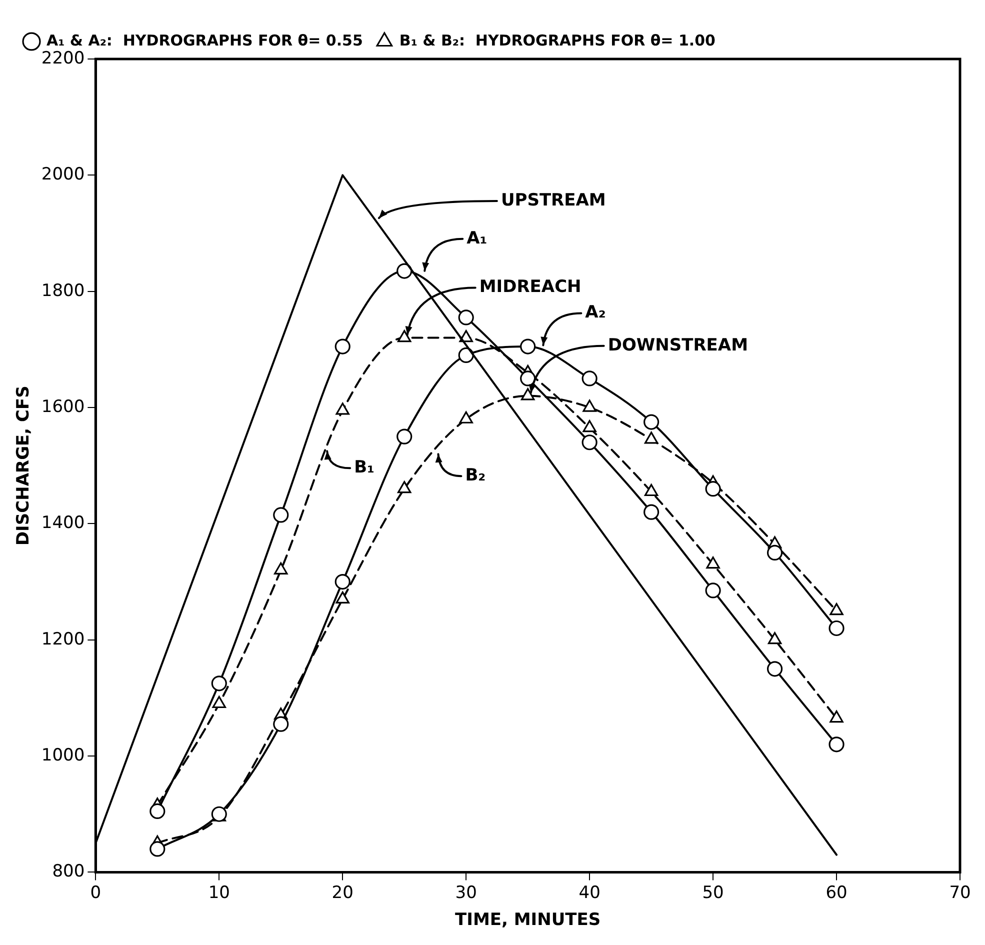  Describe the element at coordinates (63, 58) in the screenshot. I see `y-tick-label: 2200` at that location.